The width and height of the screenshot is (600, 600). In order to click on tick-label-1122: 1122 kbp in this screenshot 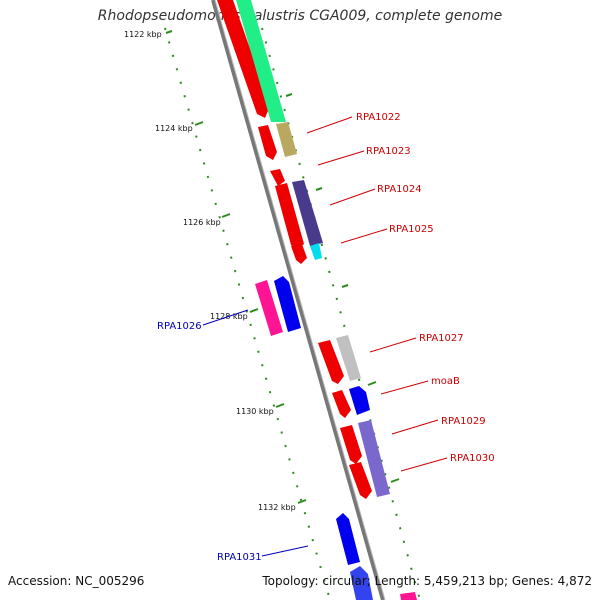, I will do `click(143, 34)`.